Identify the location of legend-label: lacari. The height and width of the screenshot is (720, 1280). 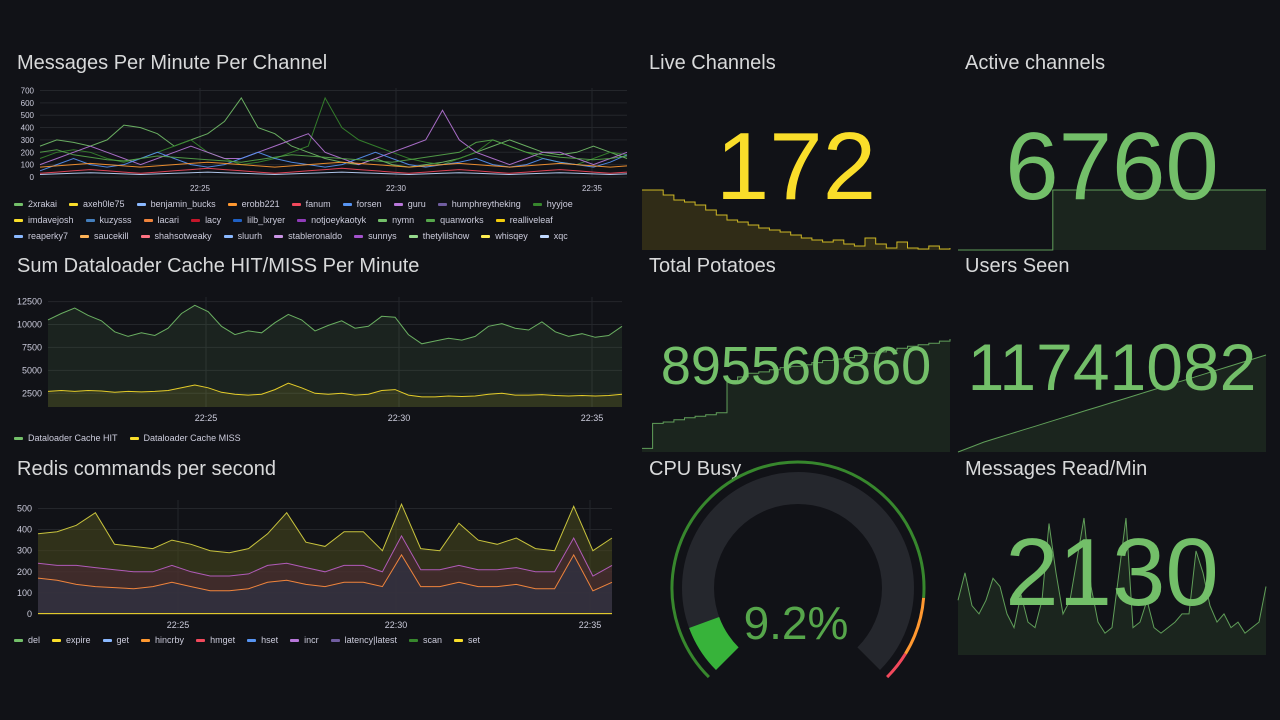
(168, 220).